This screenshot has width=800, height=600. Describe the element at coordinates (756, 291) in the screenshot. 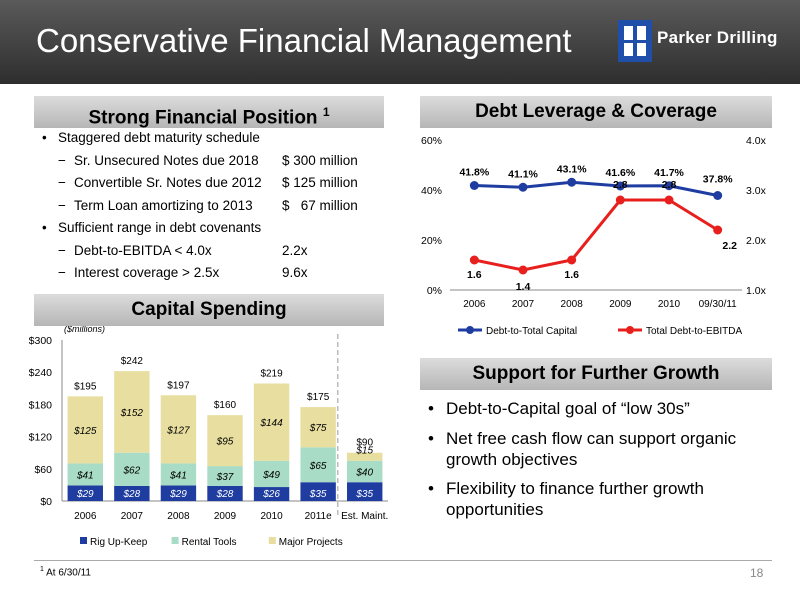

I see `y-right-tick-label: 1.0x` at that location.